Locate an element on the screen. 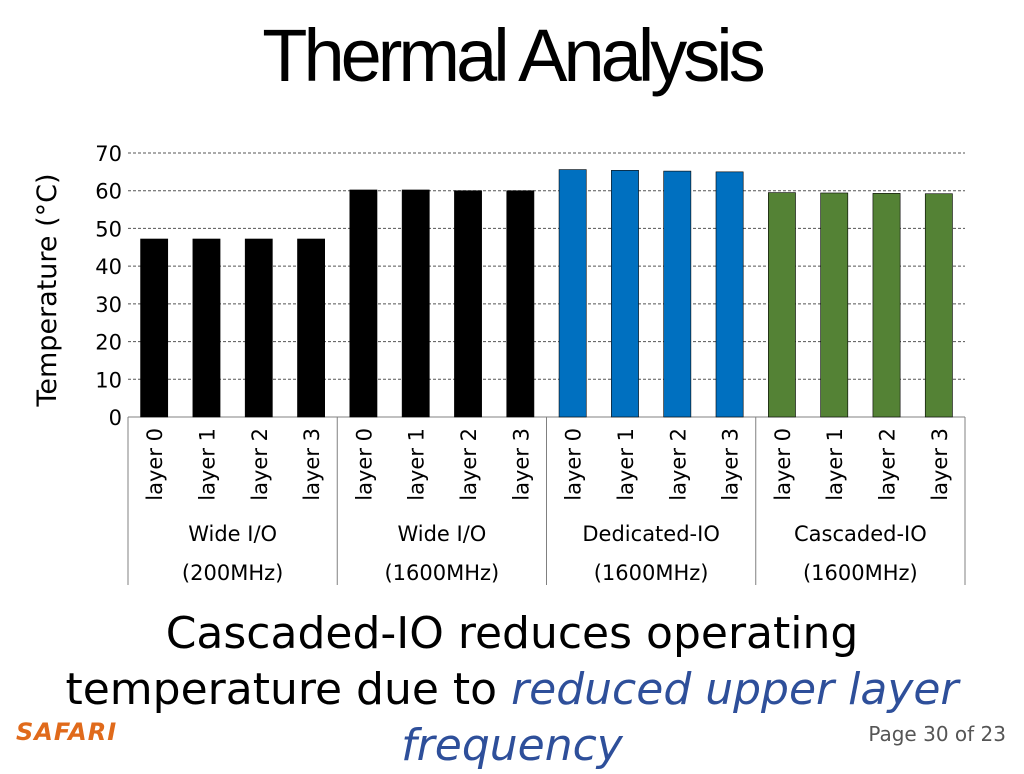 The height and width of the screenshot is (774, 1024). y-tick-label: 60 is located at coordinates (108, 192).